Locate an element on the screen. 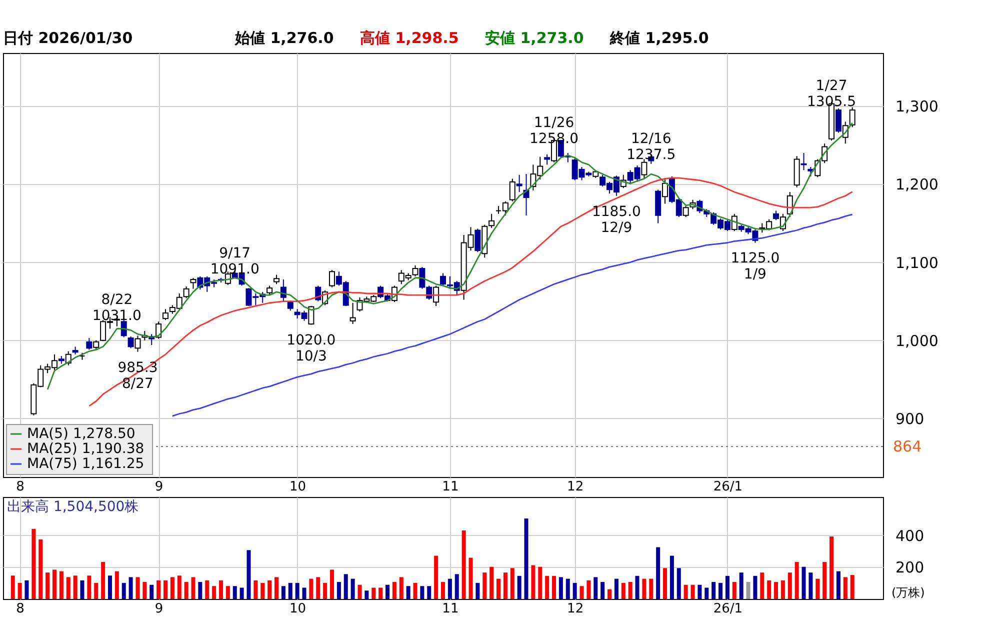  ref-line-label: 864 is located at coordinates (907, 447).